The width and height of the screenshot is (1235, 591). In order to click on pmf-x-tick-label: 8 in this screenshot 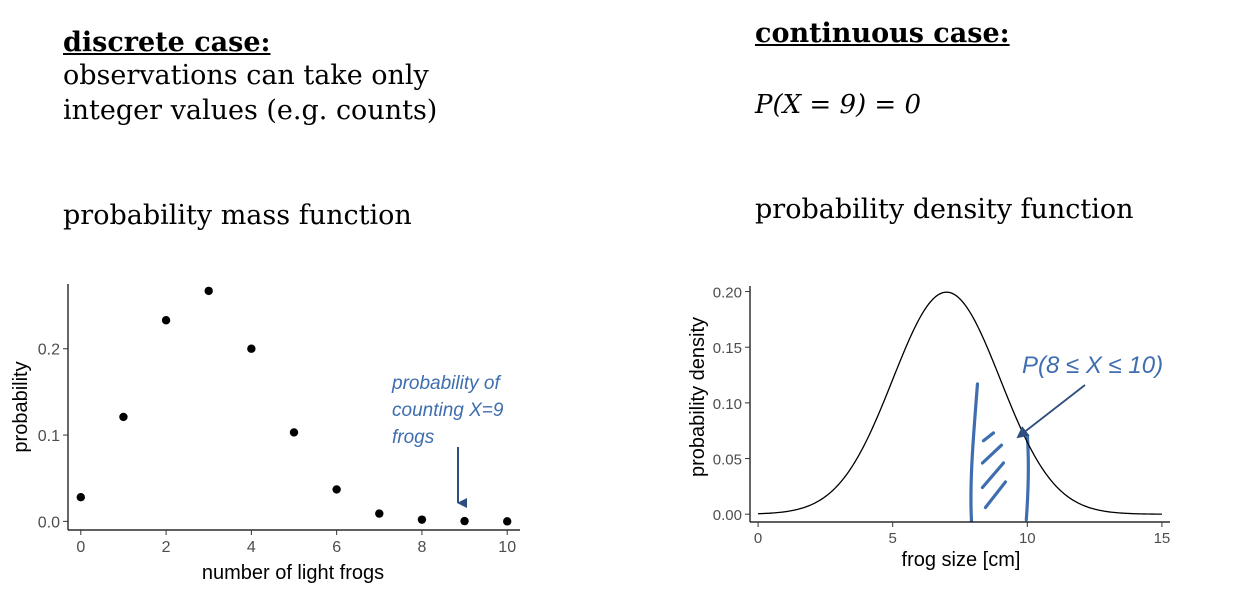, I will do `click(421, 547)`.